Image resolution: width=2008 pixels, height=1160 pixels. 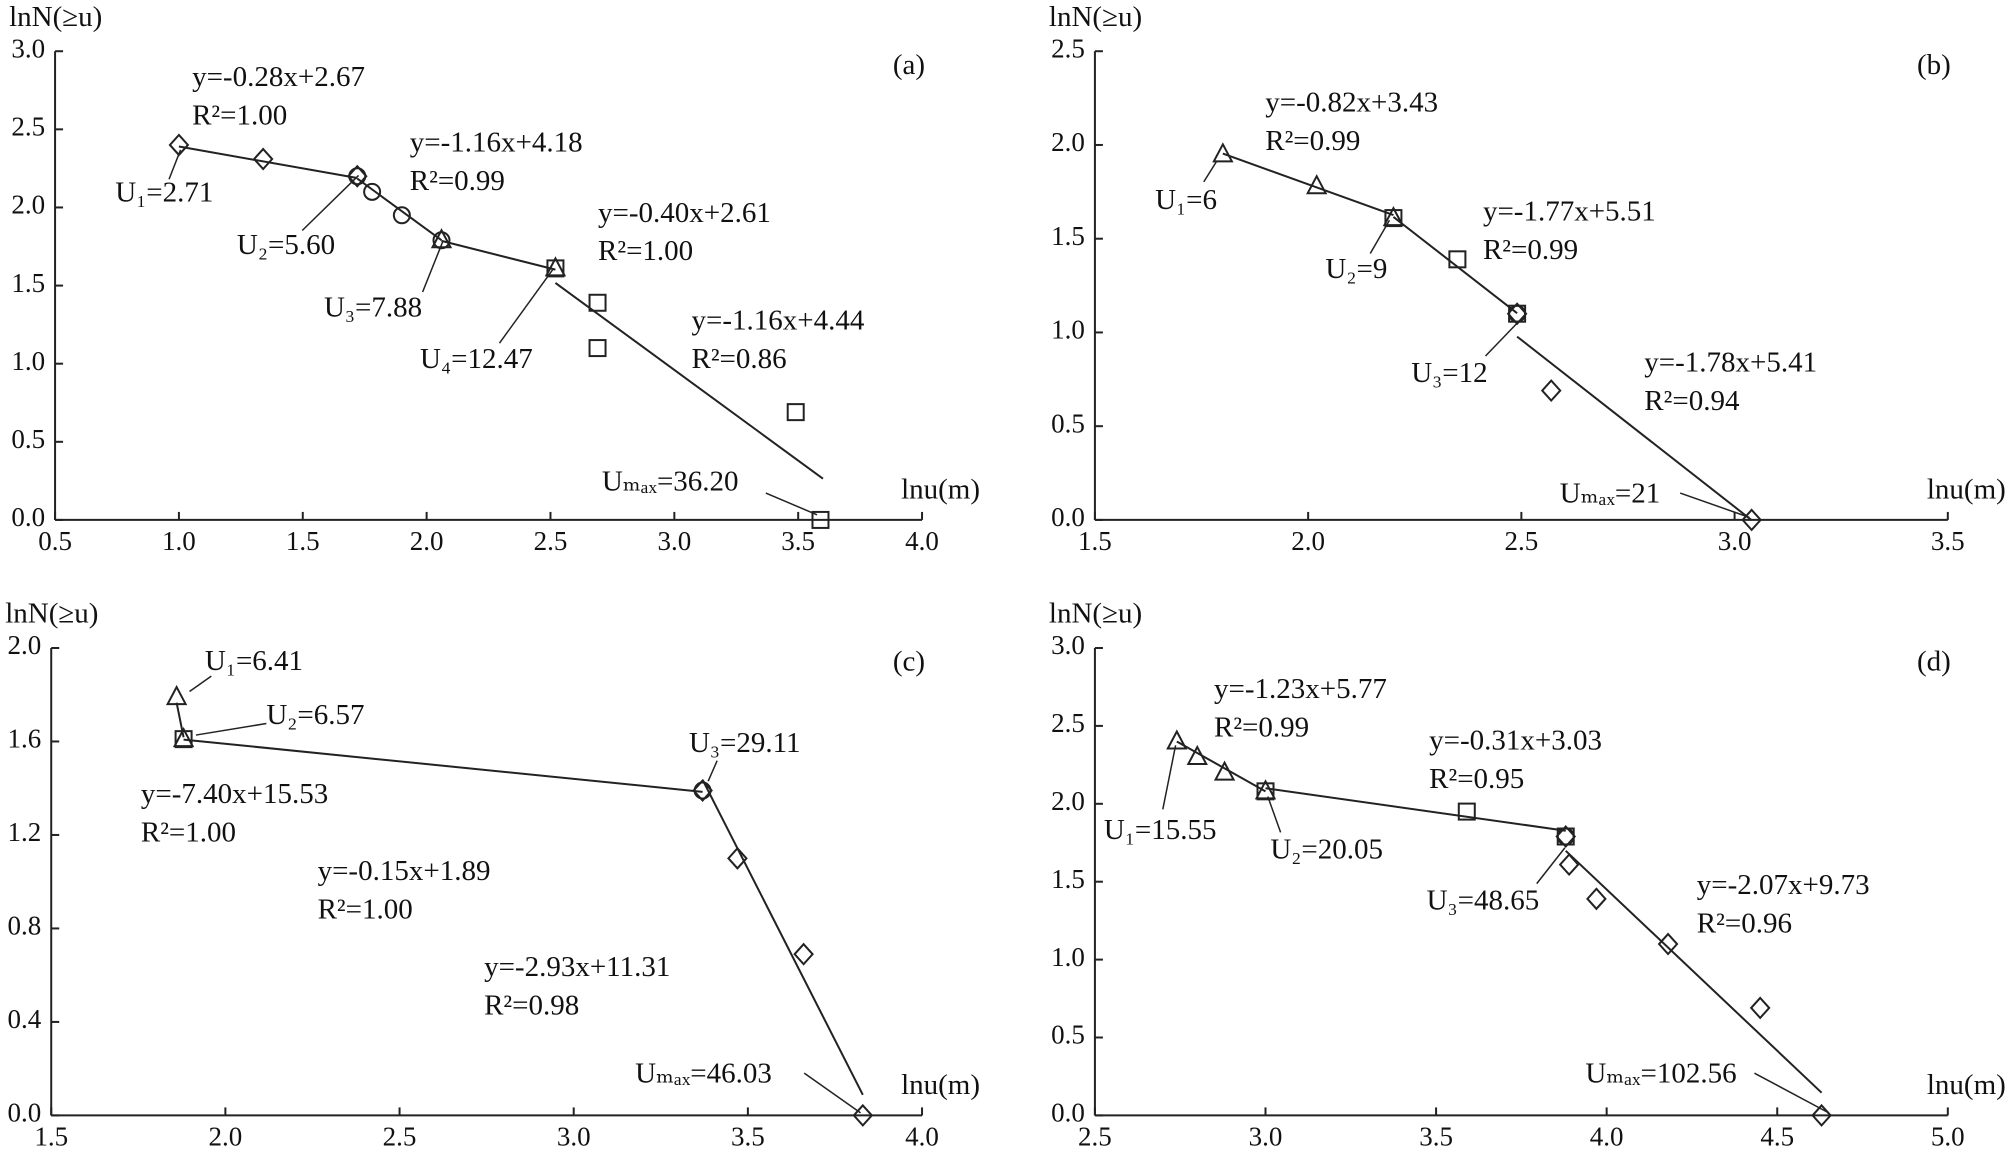 I want to click on x-tick-label: 5.0, so click(x=1948, y=1137).